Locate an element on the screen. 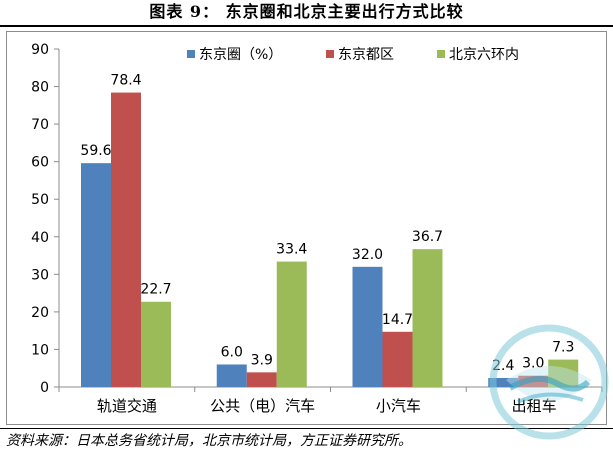 This screenshot has height=456, width=613. data-label: 78.4 is located at coordinates (125, 81).